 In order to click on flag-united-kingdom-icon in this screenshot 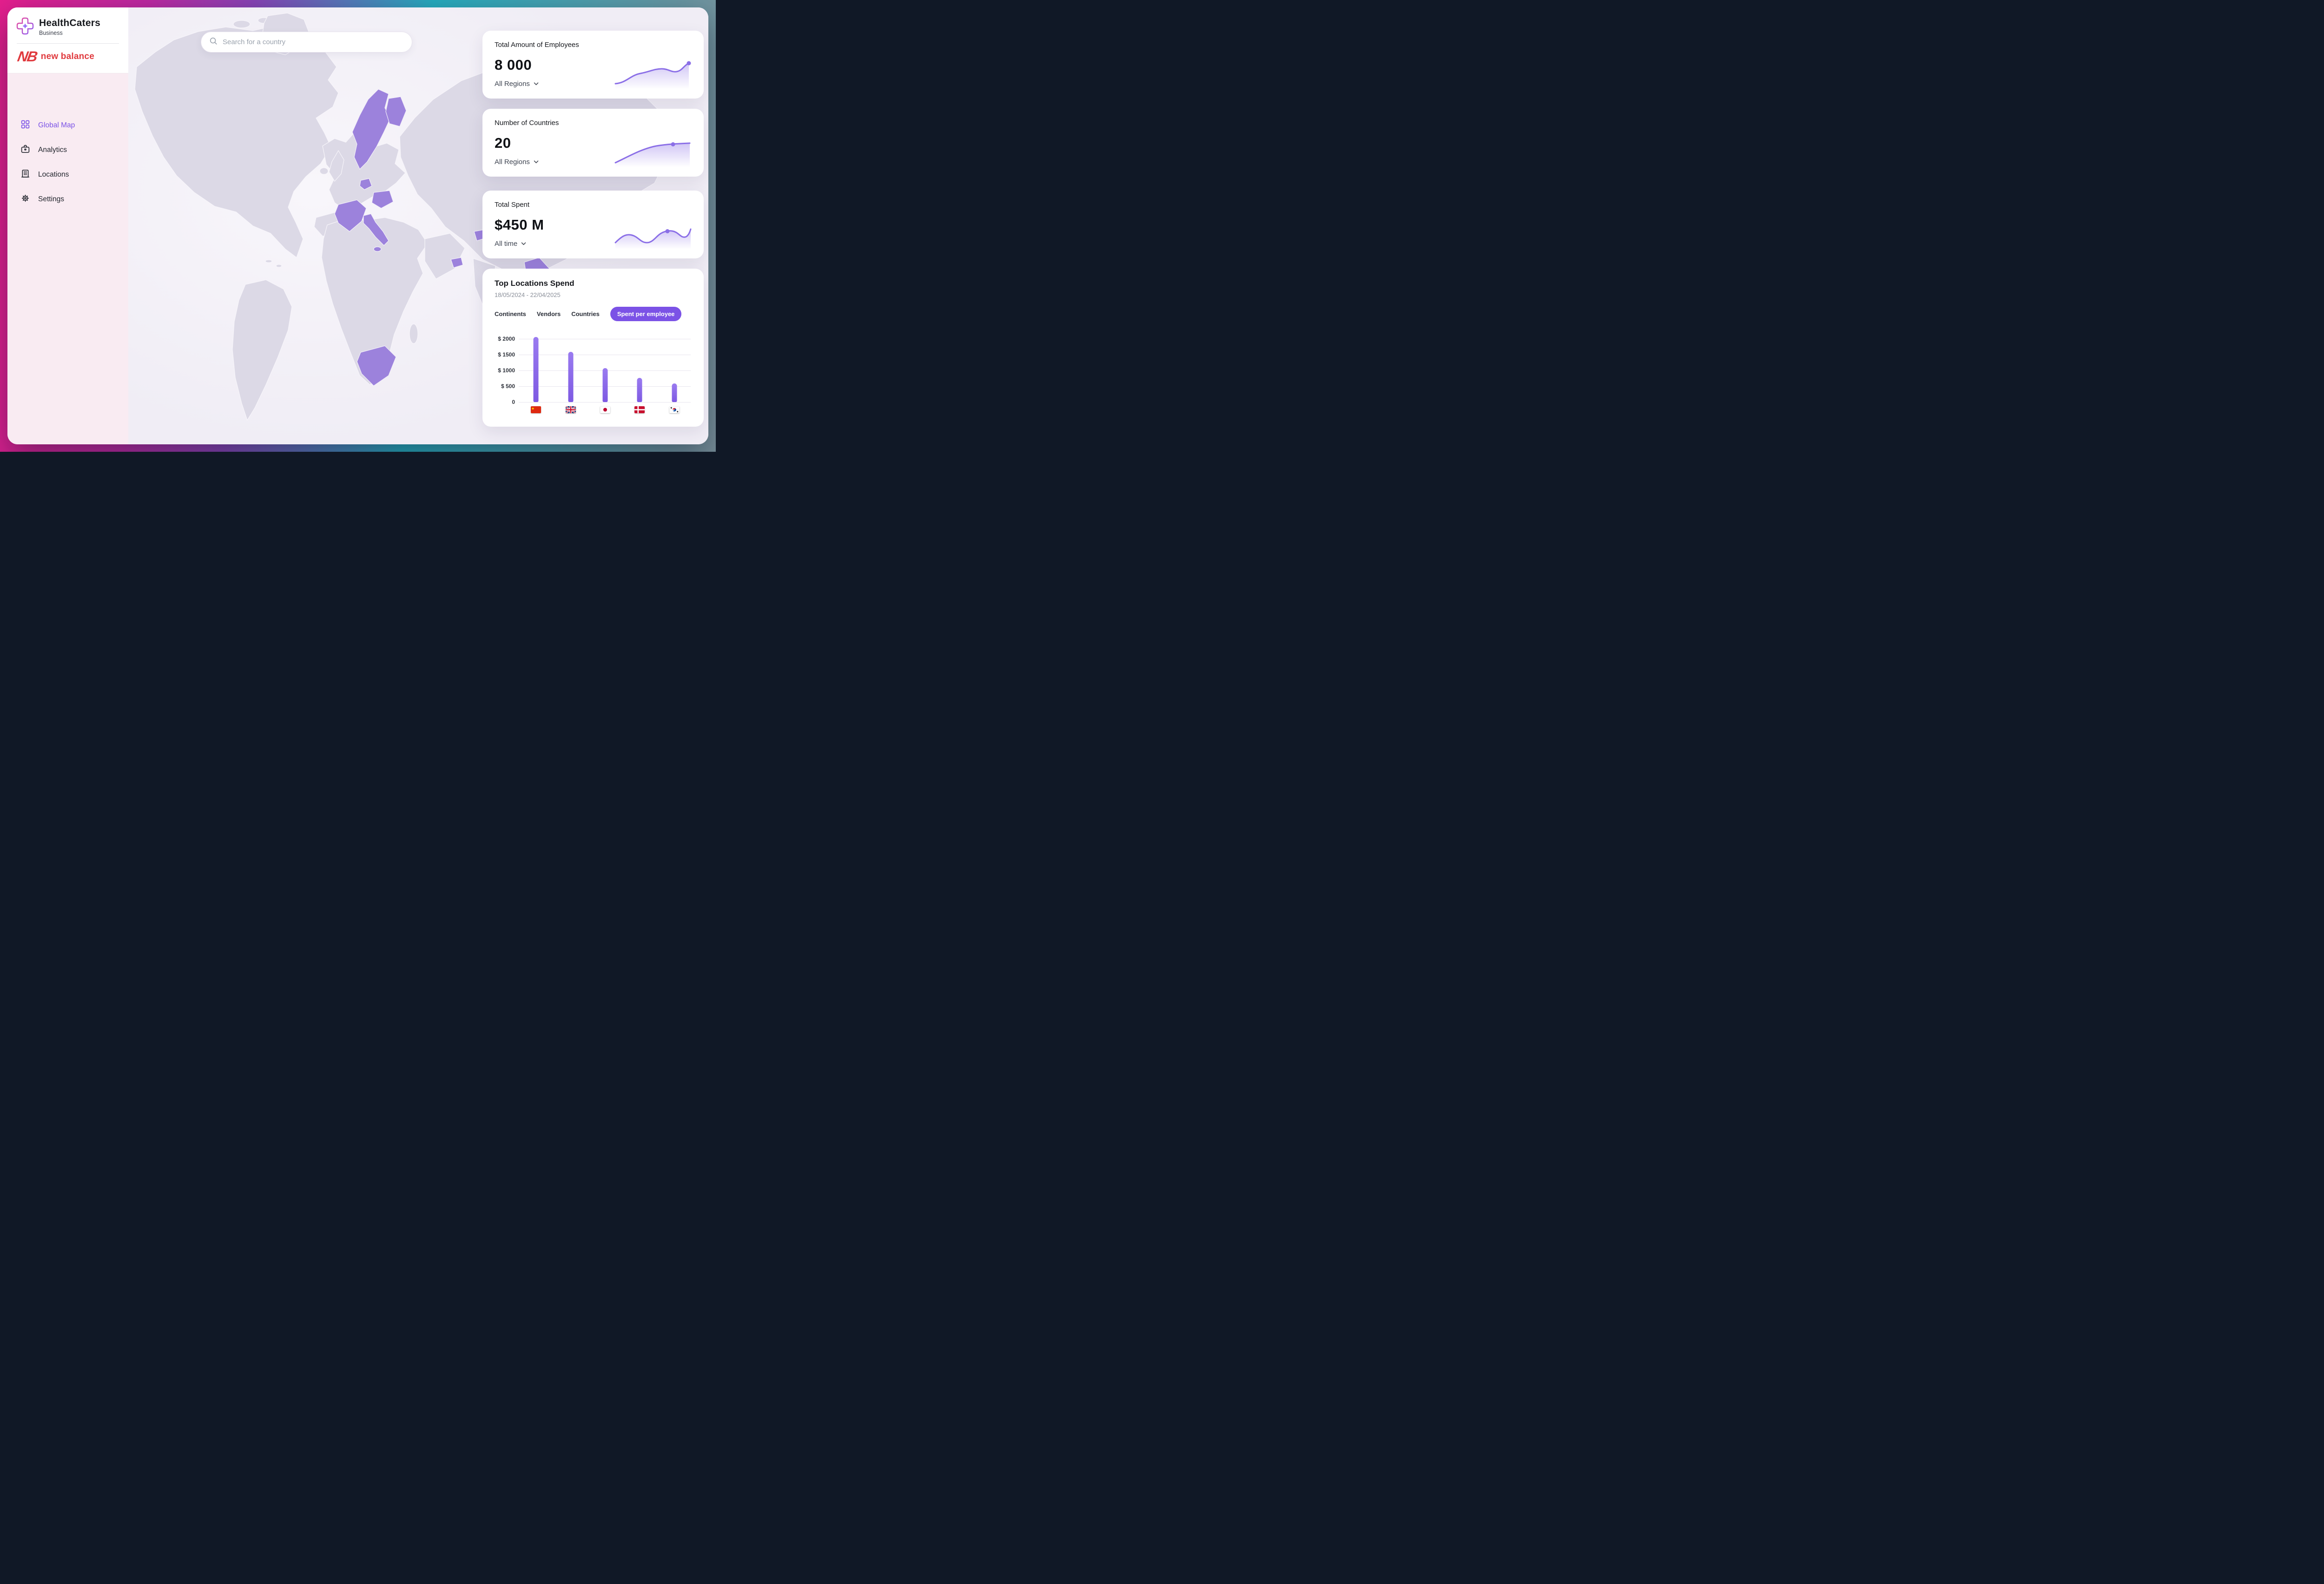, I will do `click(570, 409)`.